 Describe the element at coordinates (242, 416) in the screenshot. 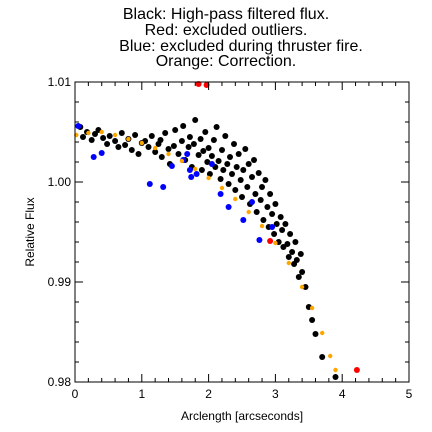

I see `x-axis-label: Arclength [arcseconds]` at that location.